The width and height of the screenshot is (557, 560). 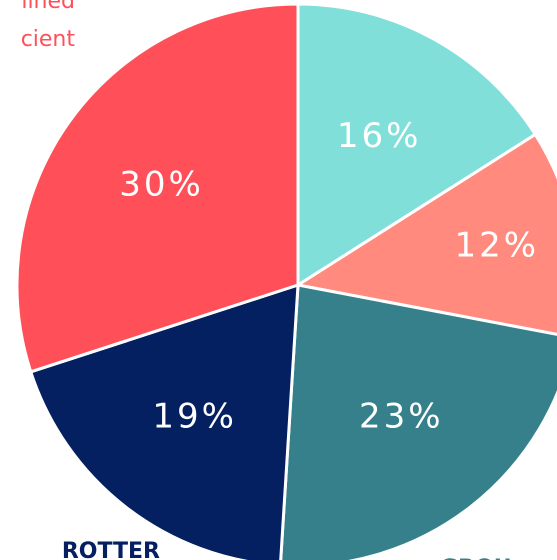 I want to click on category-label: cient, so click(x=48, y=39).